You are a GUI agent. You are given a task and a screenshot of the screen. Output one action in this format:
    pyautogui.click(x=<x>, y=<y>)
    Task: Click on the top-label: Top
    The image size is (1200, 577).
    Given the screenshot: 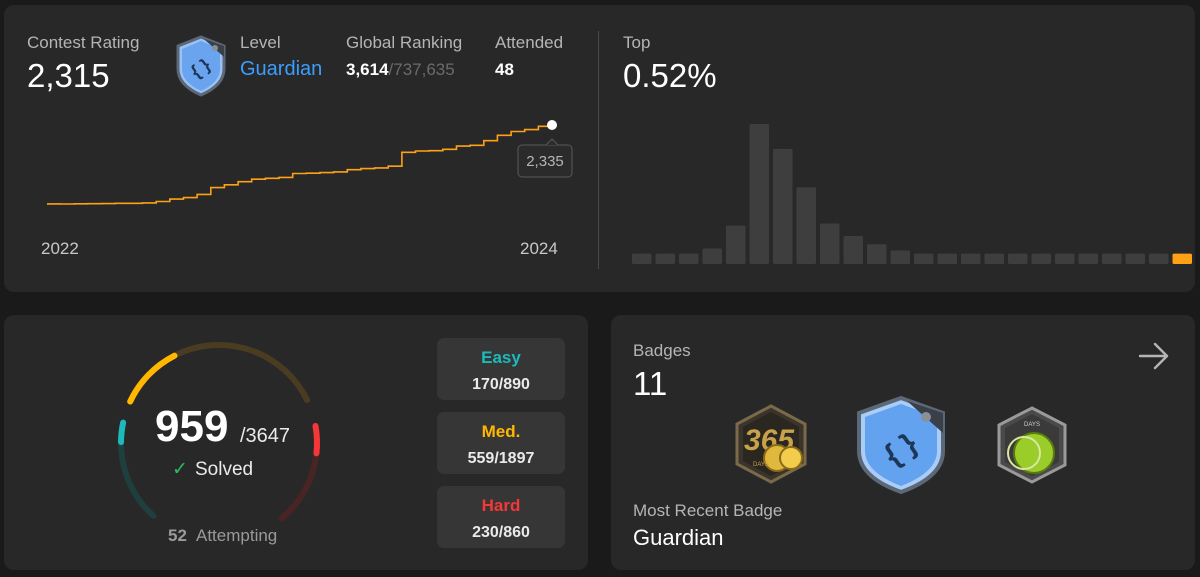 What is the action you would take?
    pyautogui.click(x=637, y=42)
    